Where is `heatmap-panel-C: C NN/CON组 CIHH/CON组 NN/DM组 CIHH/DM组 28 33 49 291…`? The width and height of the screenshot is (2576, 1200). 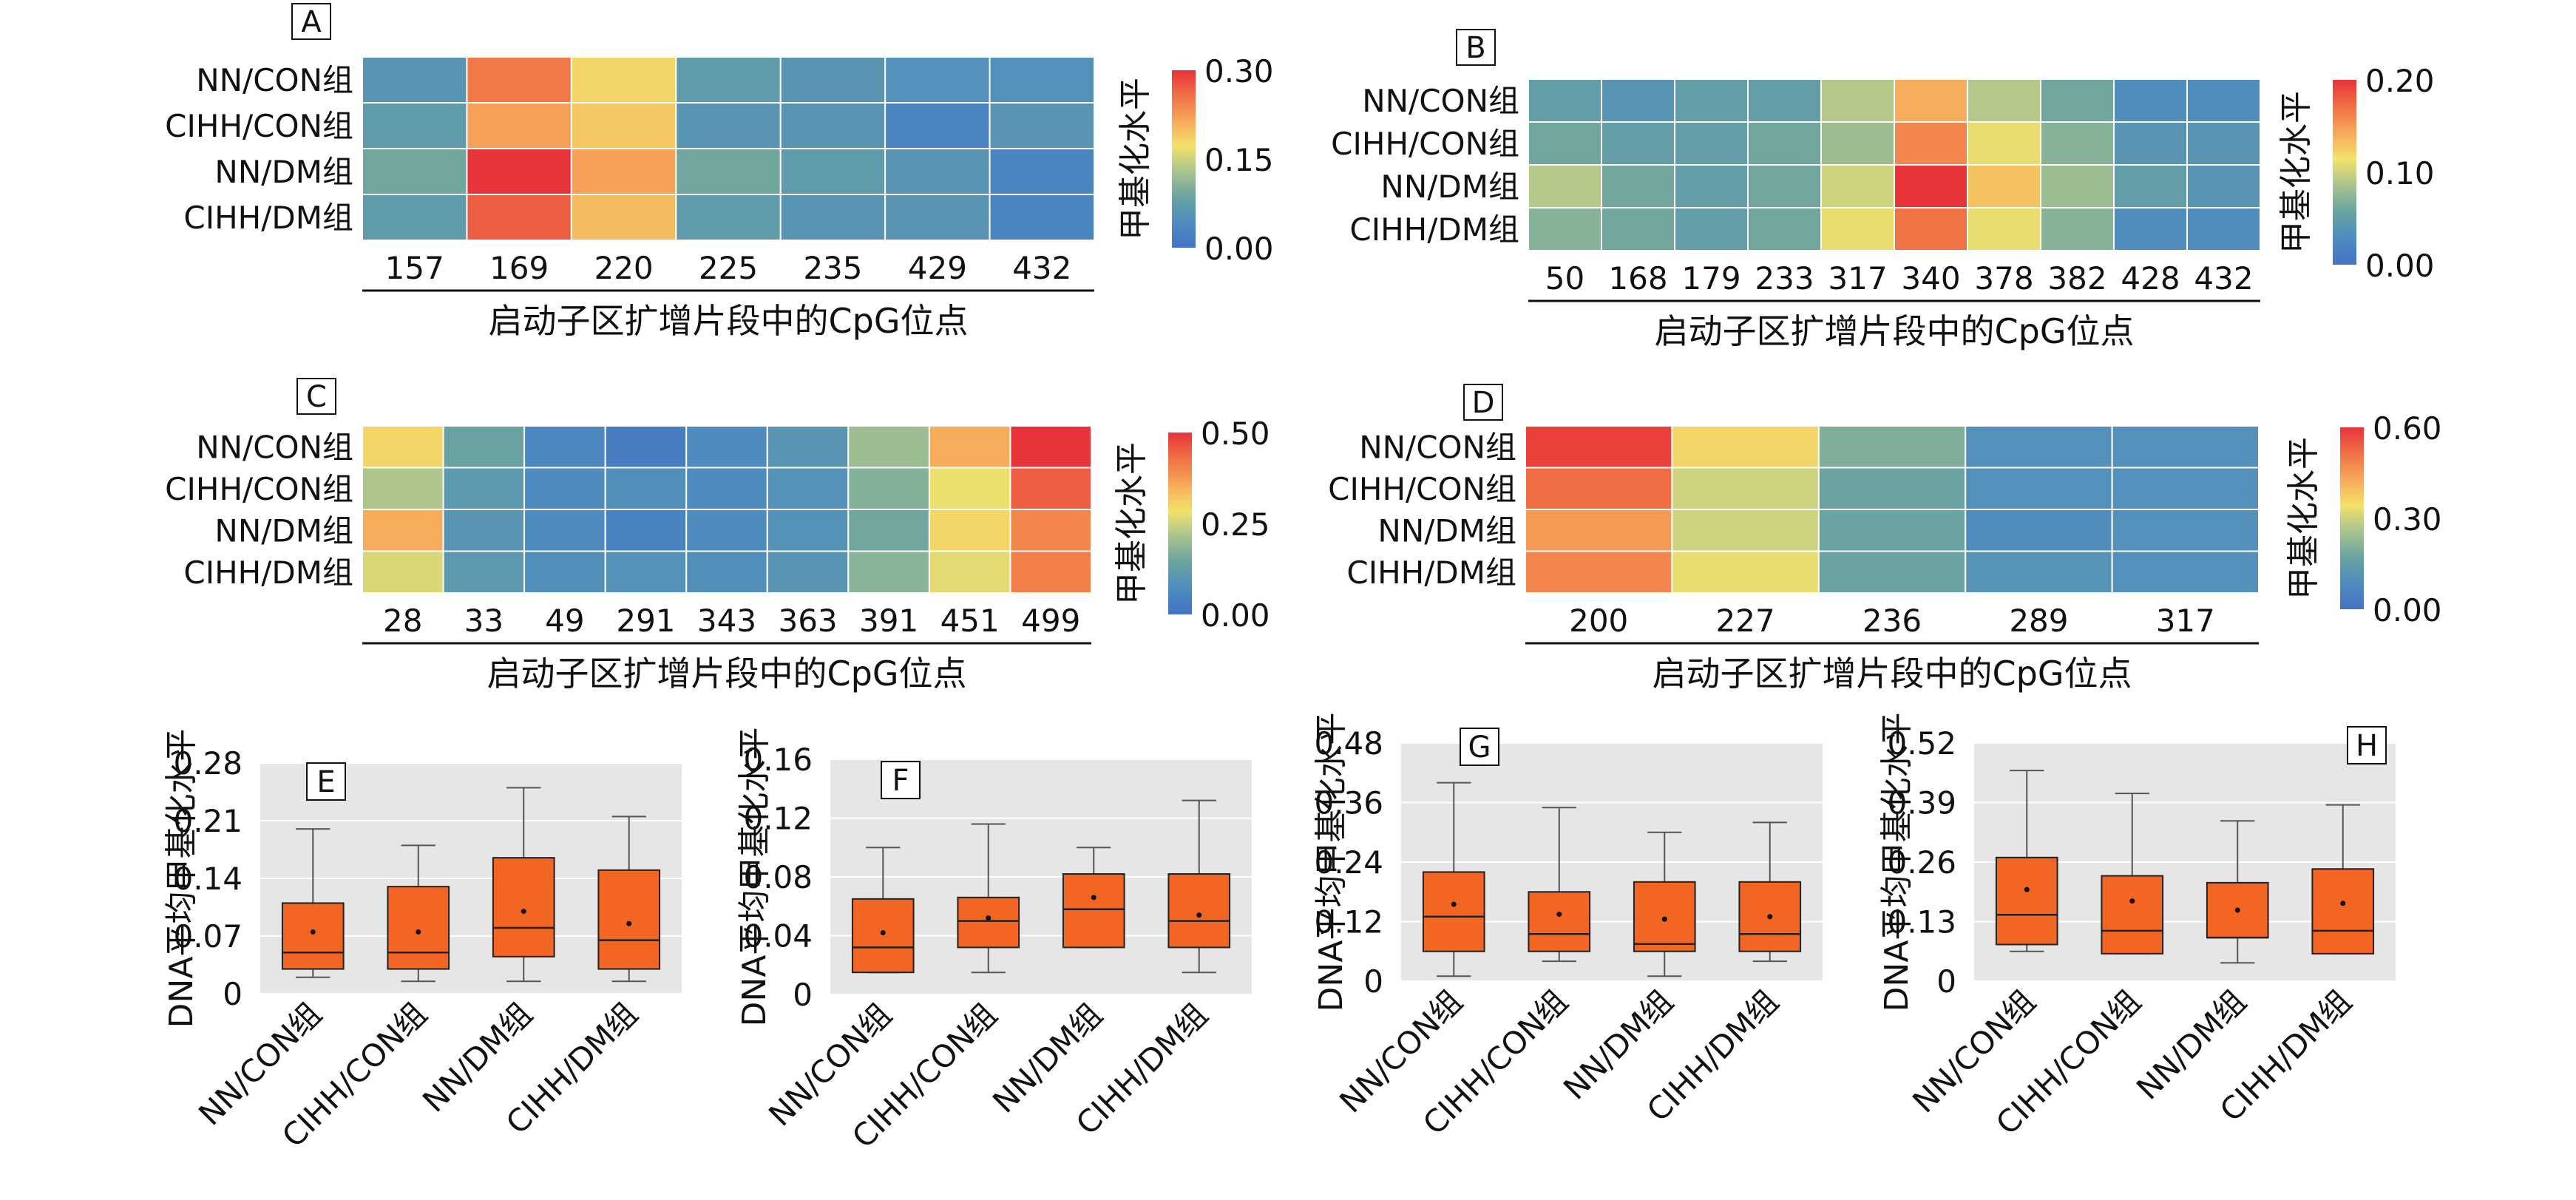
heatmap-panel-C: C NN/CON组 CIHH/CON组 NN/DM组 CIHH/DM组 28 33 49 291… is located at coordinates (717, 536).